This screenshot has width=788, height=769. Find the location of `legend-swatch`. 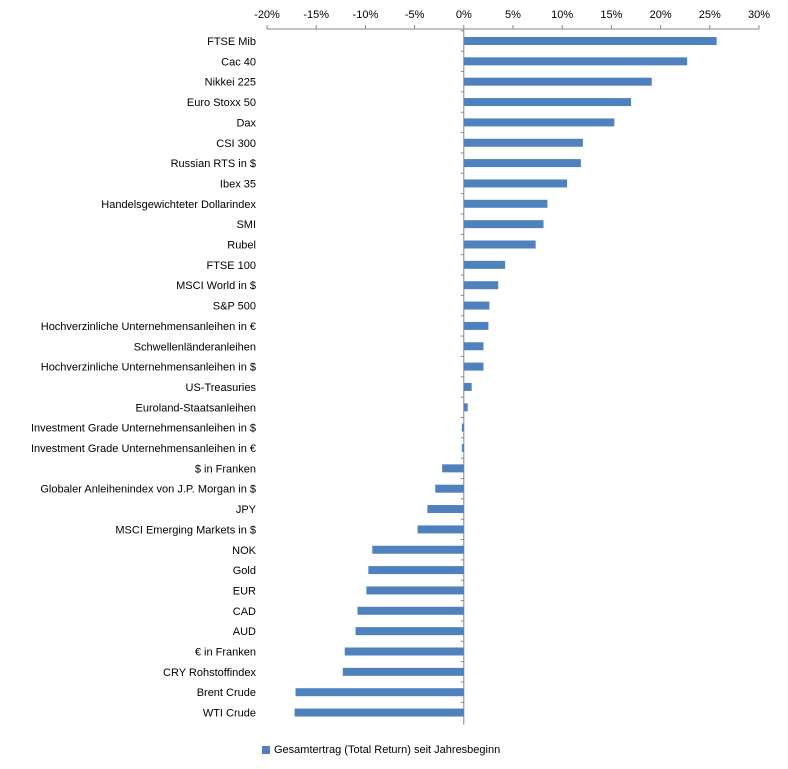

legend-swatch is located at coordinates (266, 750).